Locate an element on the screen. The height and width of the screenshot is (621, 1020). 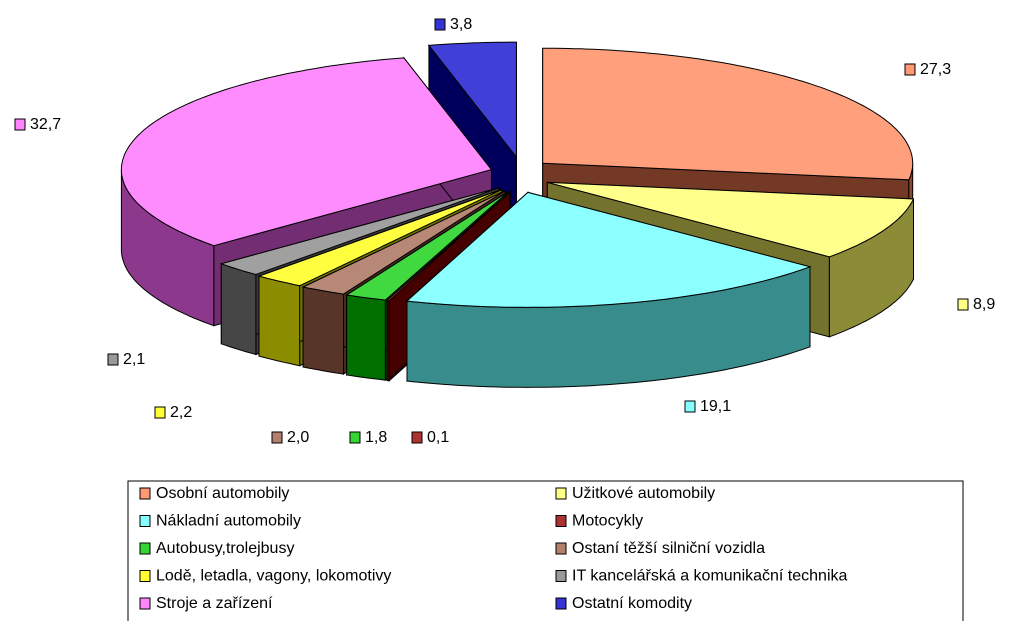
legend-label: Osobní automobily is located at coordinates (222, 493).